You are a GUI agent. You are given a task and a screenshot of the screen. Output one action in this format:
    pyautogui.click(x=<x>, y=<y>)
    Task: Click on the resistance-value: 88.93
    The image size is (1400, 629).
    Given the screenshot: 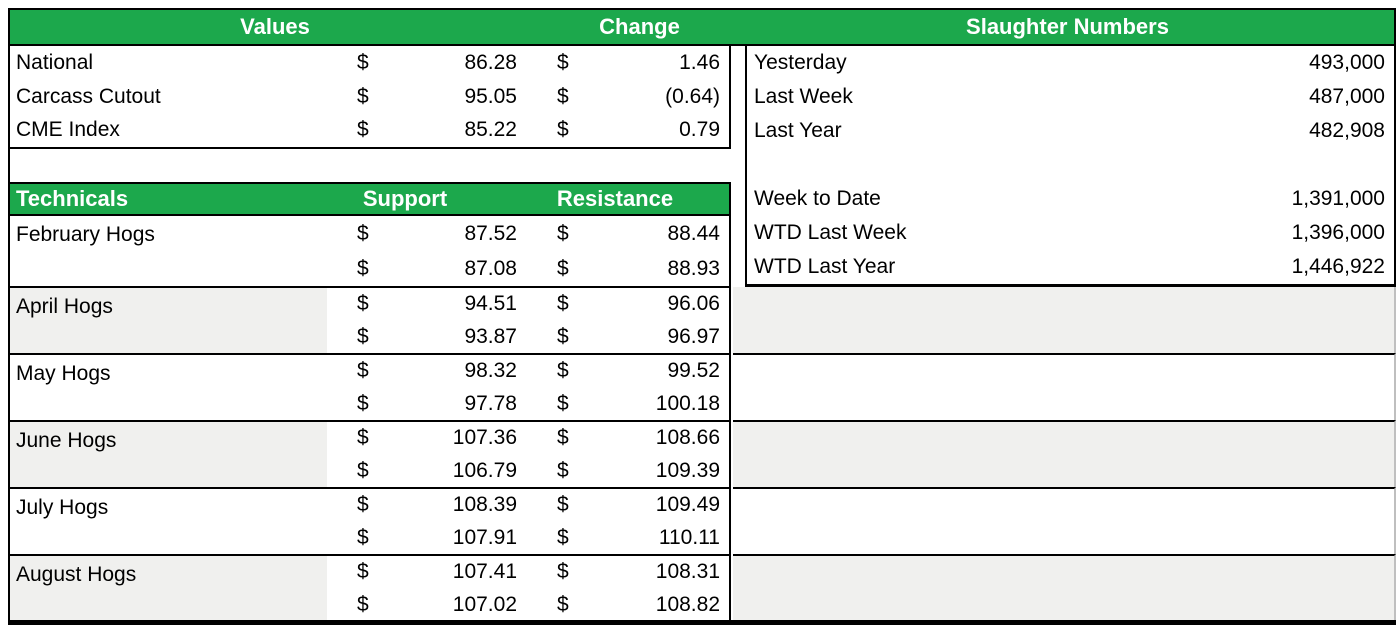 What is the action you would take?
    pyautogui.click(x=693, y=268)
    